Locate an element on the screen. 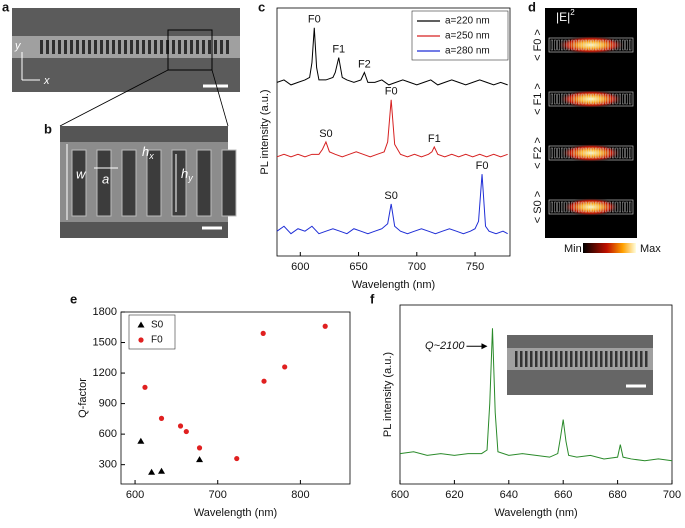  dimension-sub: y is located at coordinates (190, 178).